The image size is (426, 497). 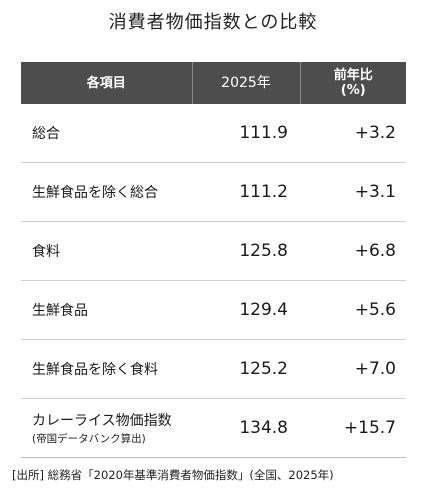 What do you see at coordinates (353, 369) in the screenshot?
I see `row-change: +7.0` at bounding box center [353, 369].